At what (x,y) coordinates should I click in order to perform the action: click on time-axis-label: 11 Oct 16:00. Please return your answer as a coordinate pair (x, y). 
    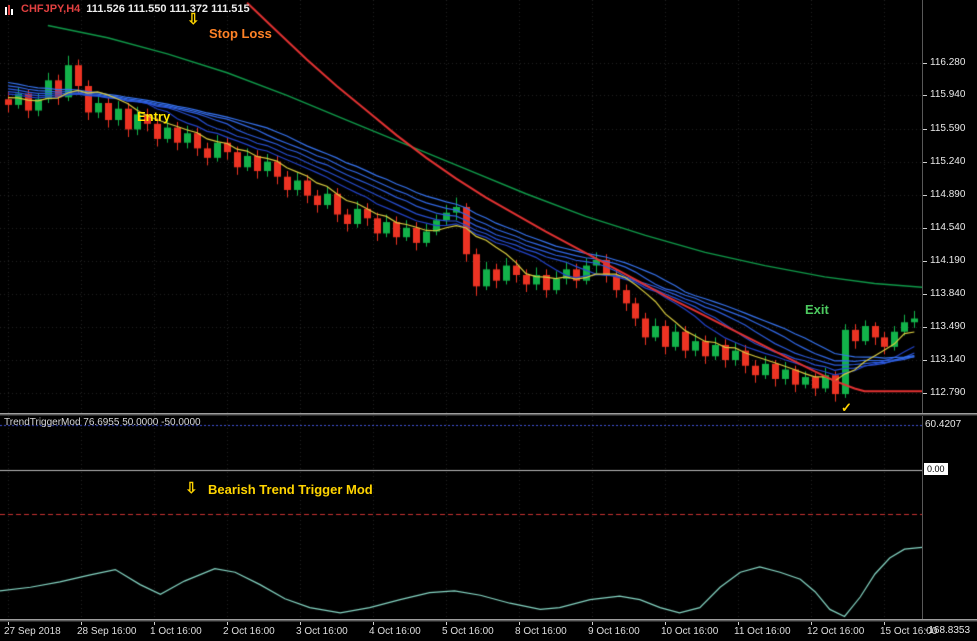
    Looking at the image, I should click on (762, 631).